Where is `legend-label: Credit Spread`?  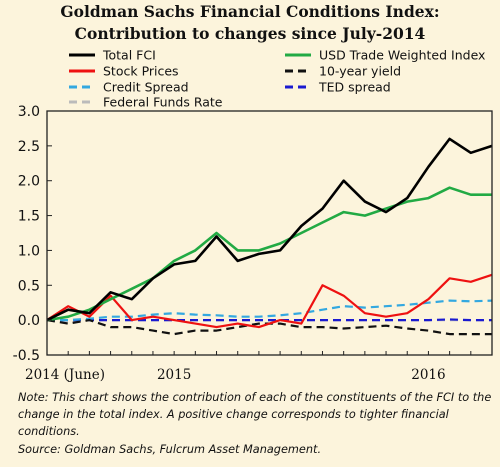 legend-label: Credit Spread is located at coordinates (146, 87).